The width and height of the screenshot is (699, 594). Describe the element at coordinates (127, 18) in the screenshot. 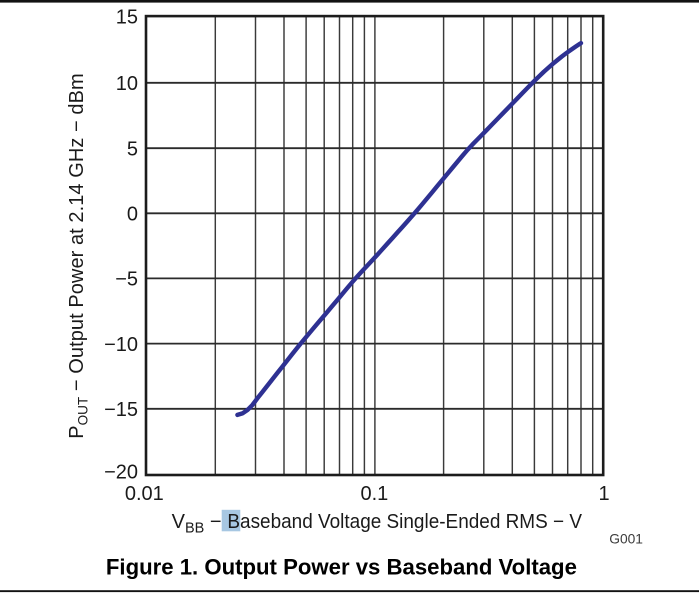

I see `svg-text: 15` at that location.